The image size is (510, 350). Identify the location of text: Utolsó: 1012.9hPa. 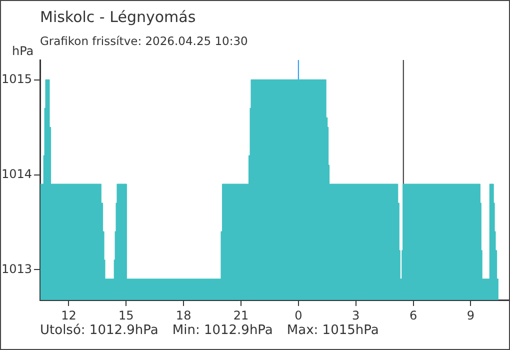
(99, 330).